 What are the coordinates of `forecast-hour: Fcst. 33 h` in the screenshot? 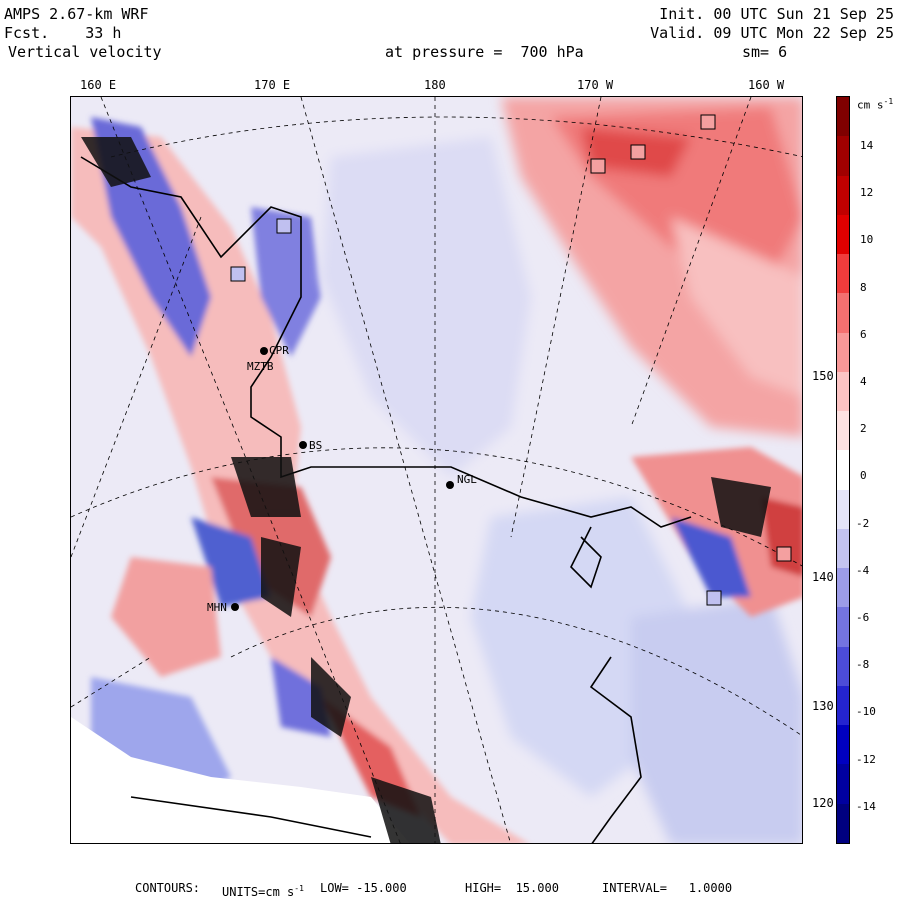 It's located at (63, 33).